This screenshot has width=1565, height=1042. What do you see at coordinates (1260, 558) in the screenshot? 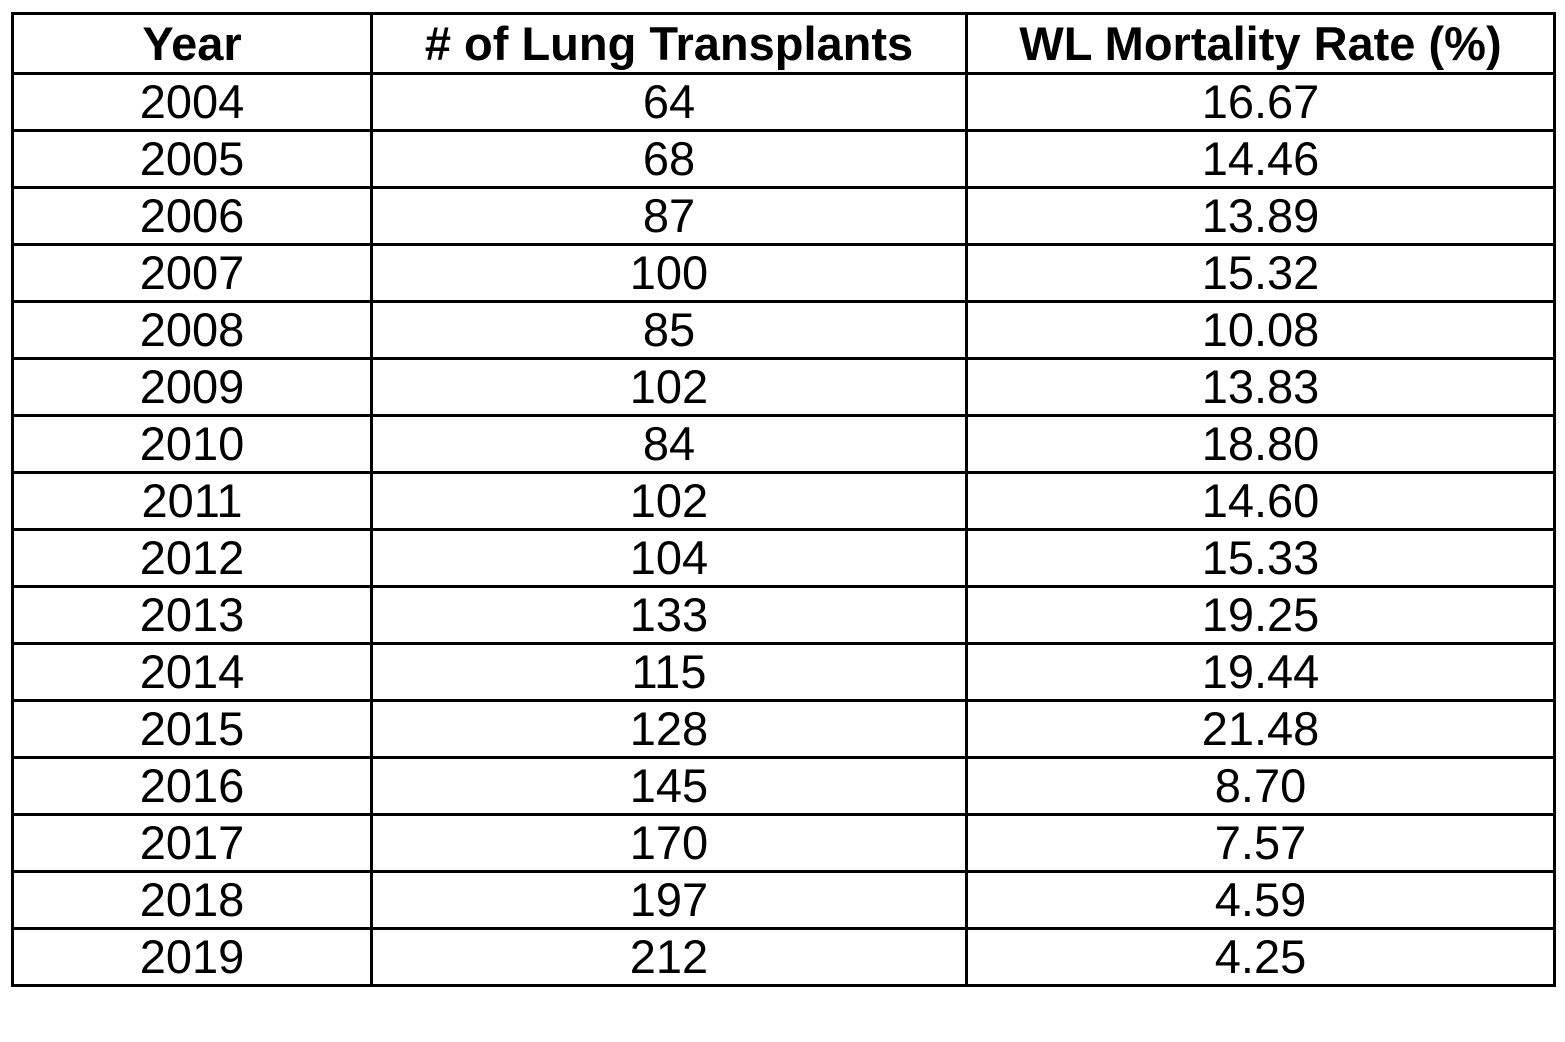
I see `cell-wl-mortality-rate: 15.33` at bounding box center [1260, 558].